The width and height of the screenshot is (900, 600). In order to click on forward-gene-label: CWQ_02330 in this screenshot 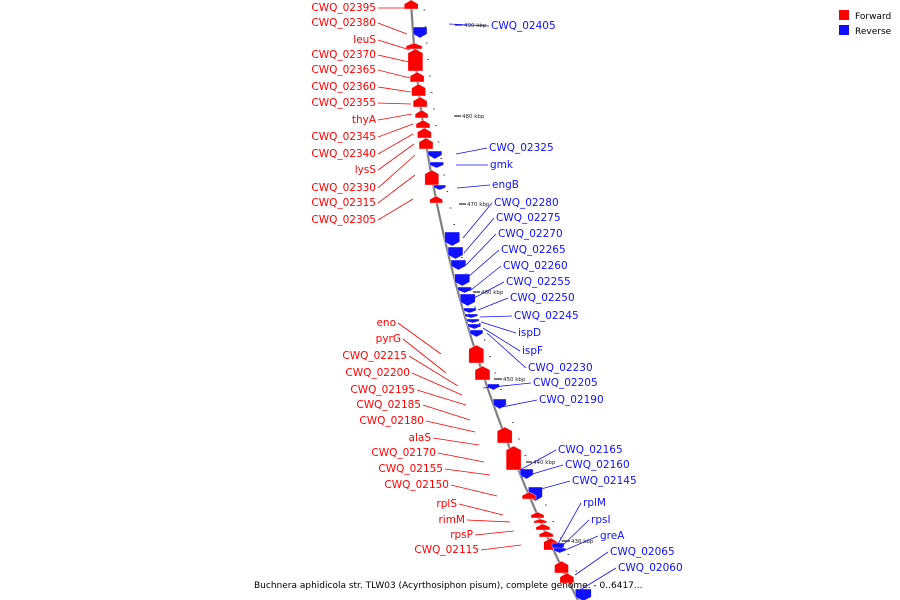, I will do `click(343, 188)`.